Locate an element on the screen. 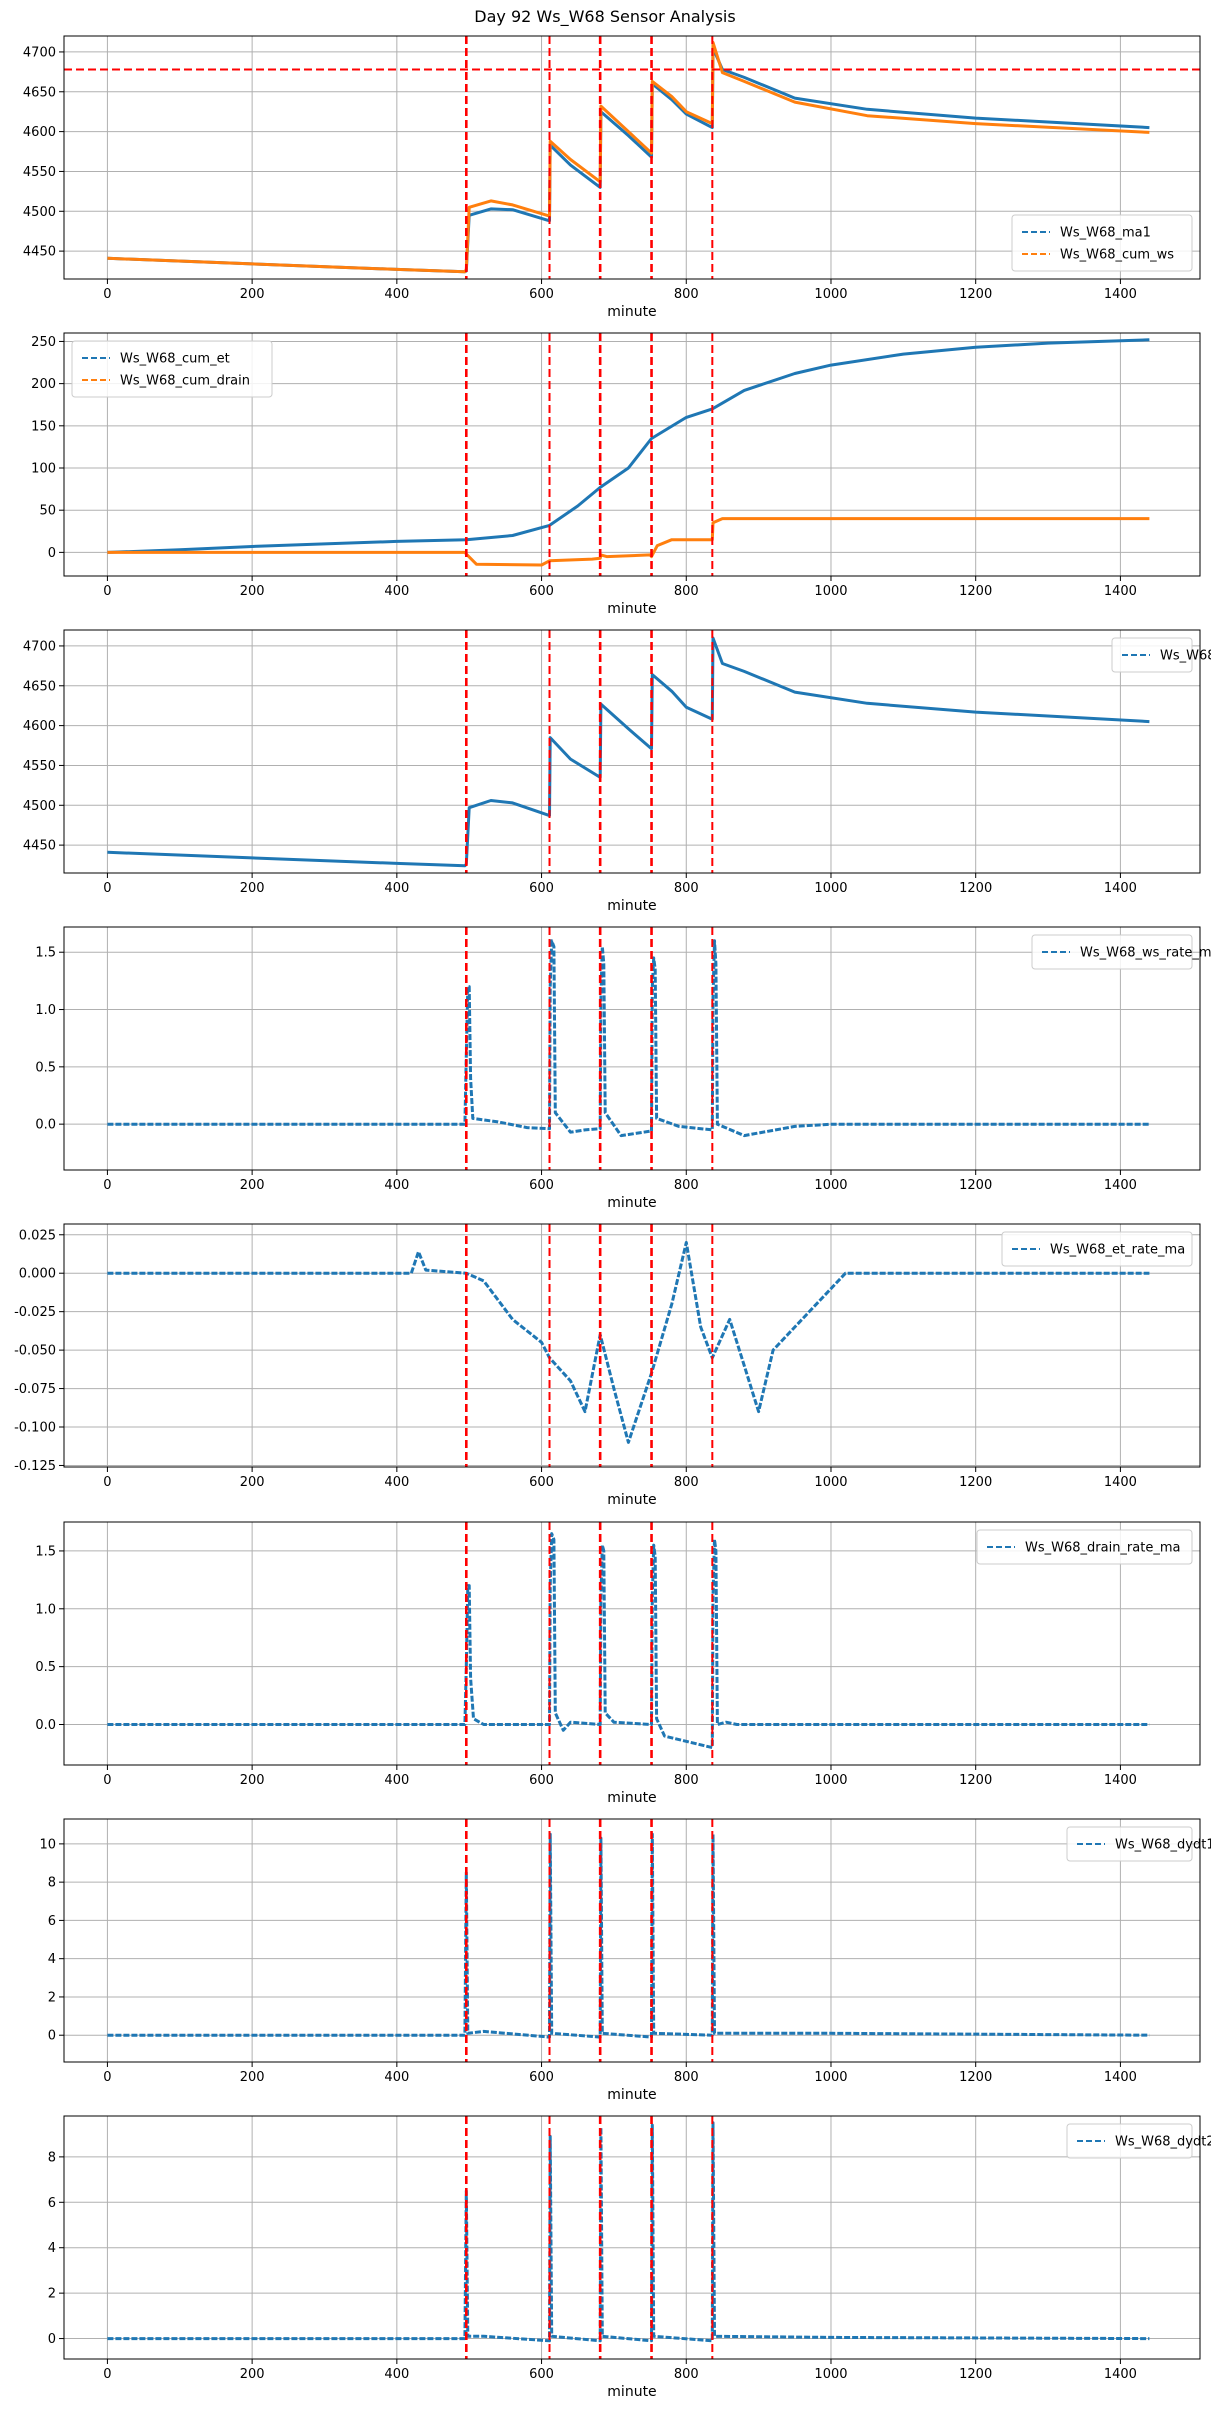  y-tick-label: 1.5 is located at coordinates (45, 953).